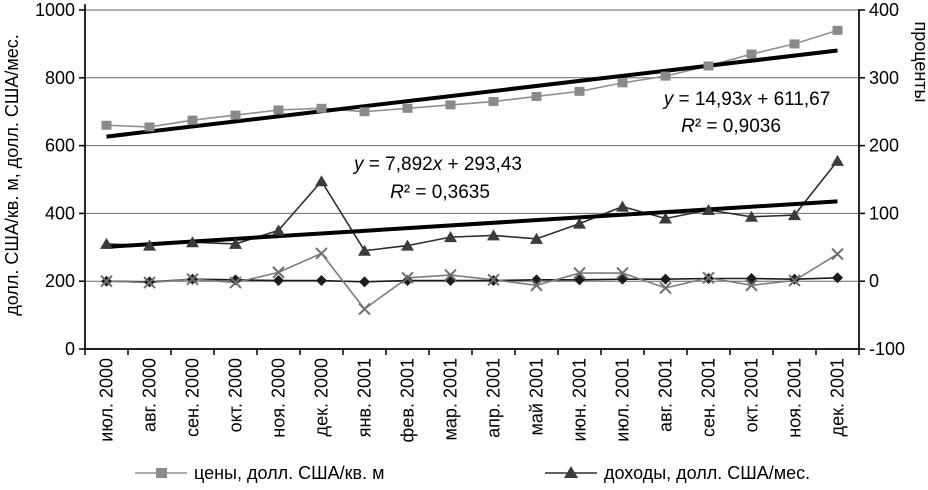  What do you see at coordinates (12, 174) in the screenshot?
I see `left-axis-title: долл. США/кв. м, долл. США/мес.` at bounding box center [12, 174].